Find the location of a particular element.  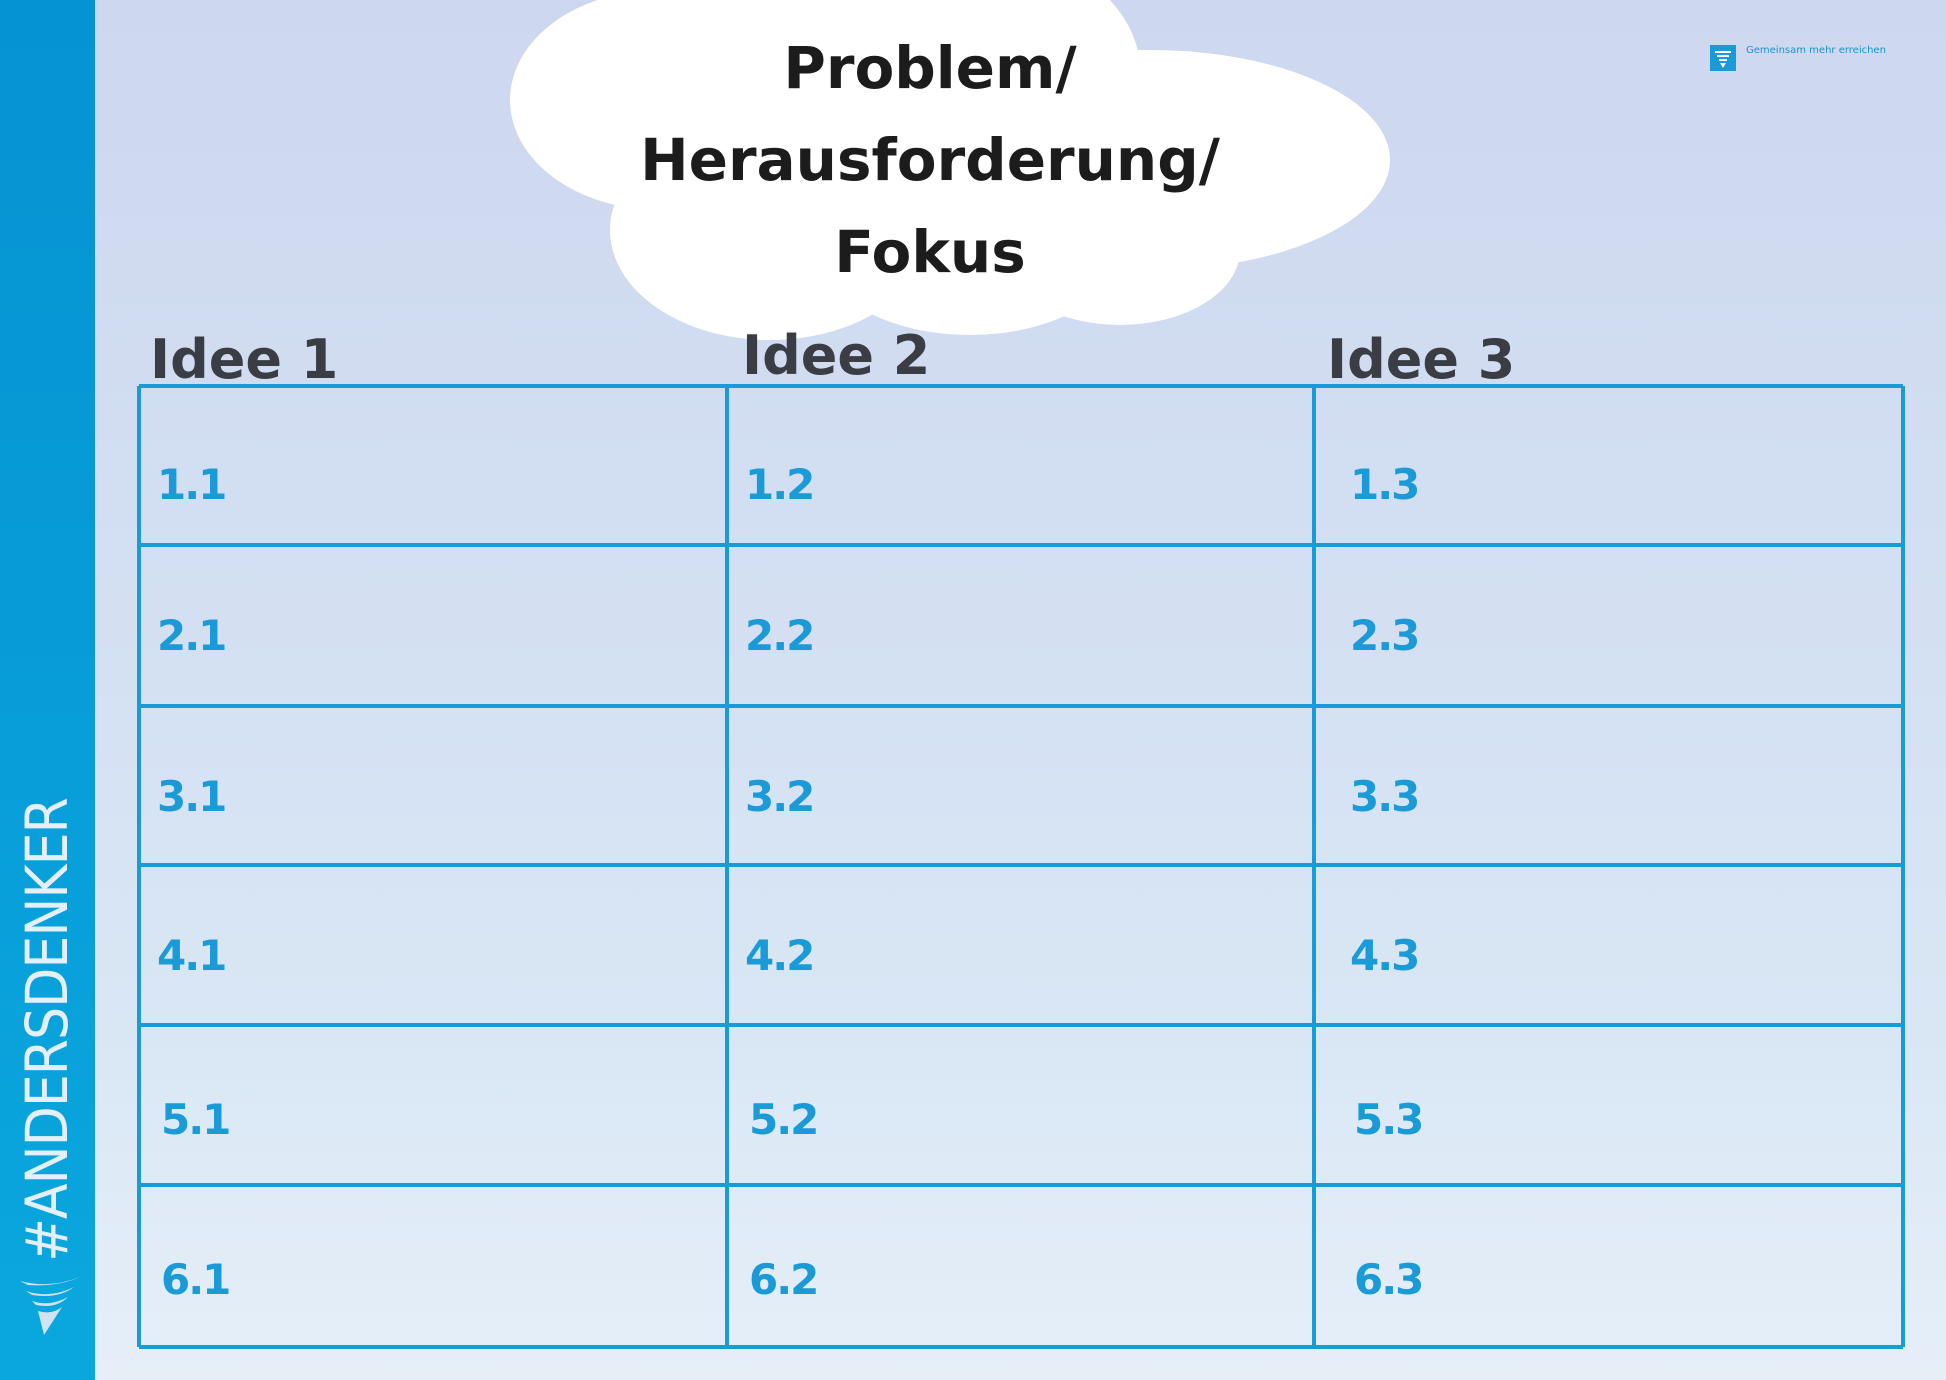

table-cell: 1.1 is located at coordinates (192, 484).